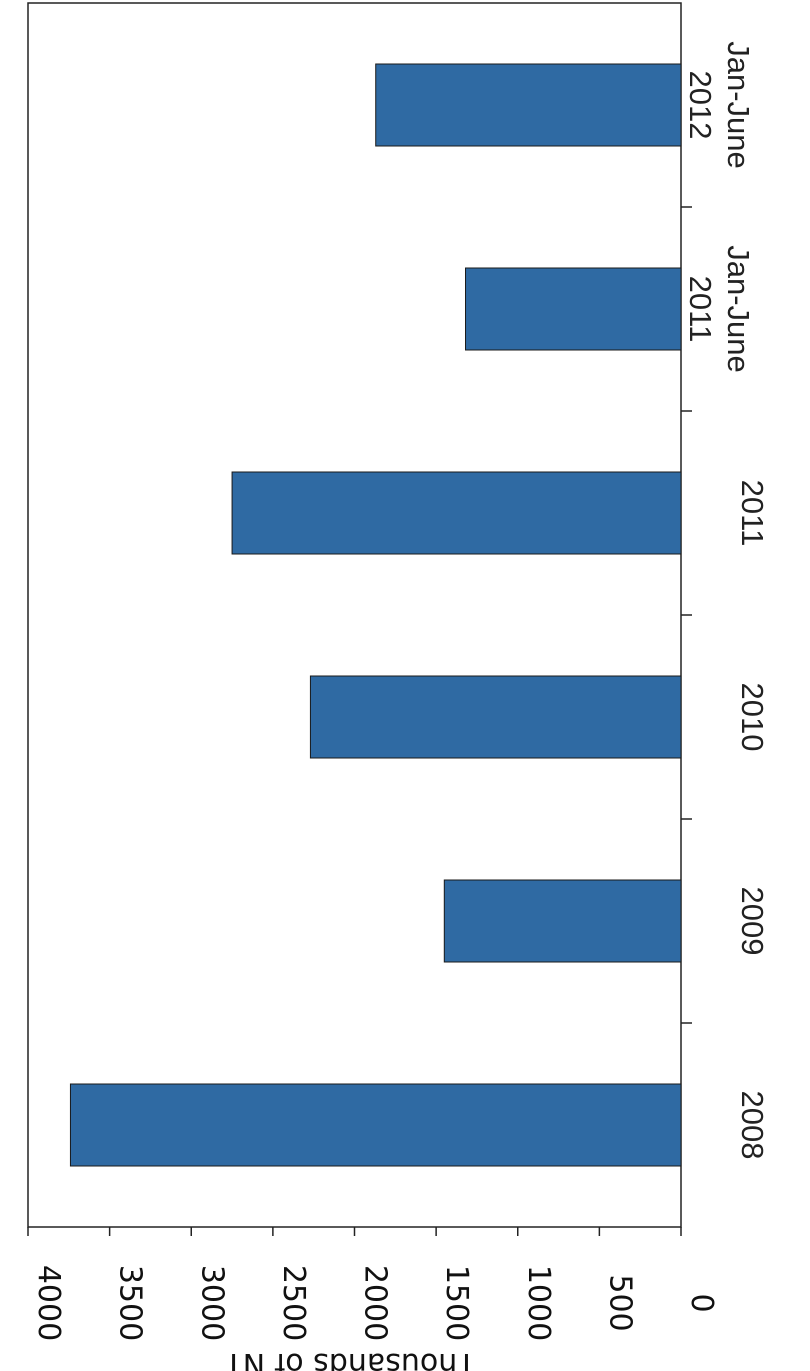  What do you see at coordinates (686, 615) in the screenshot?
I see `x-axis-ticks` at bounding box center [686, 615].